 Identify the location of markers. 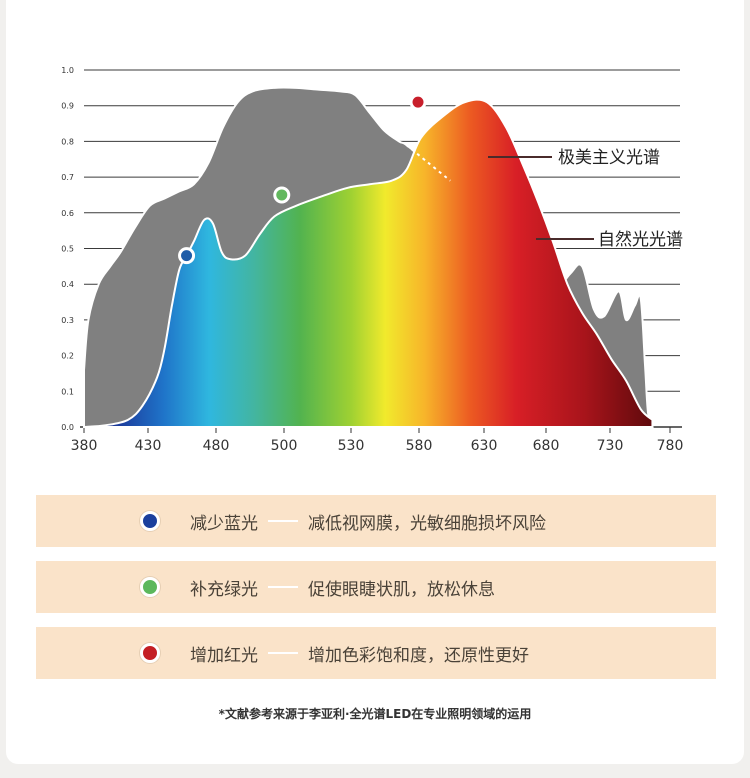
(302, 179).